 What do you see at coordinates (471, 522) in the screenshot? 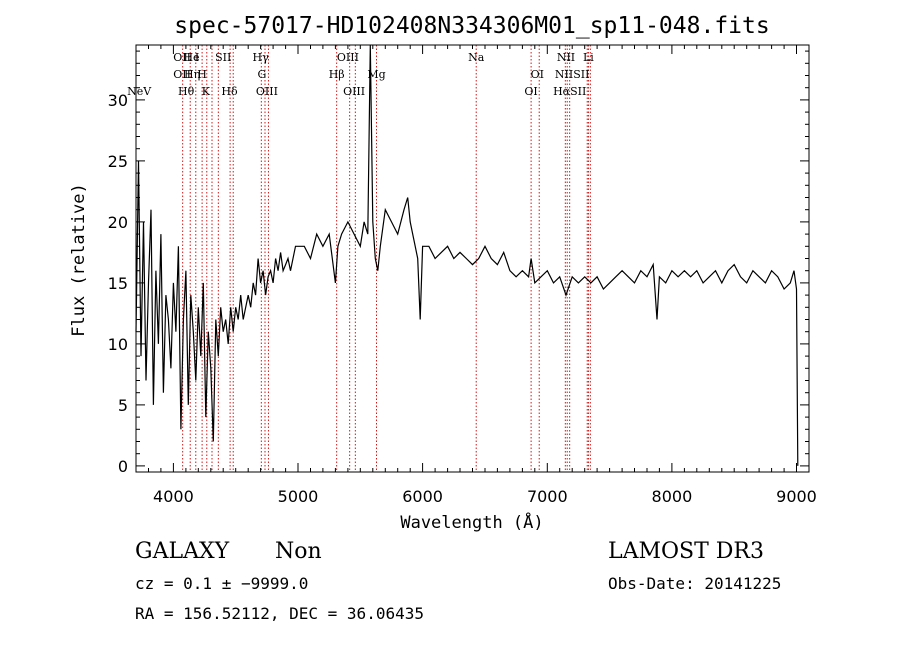
I see `x-axis-label: Wavelength (Å)` at bounding box center [471, 522].